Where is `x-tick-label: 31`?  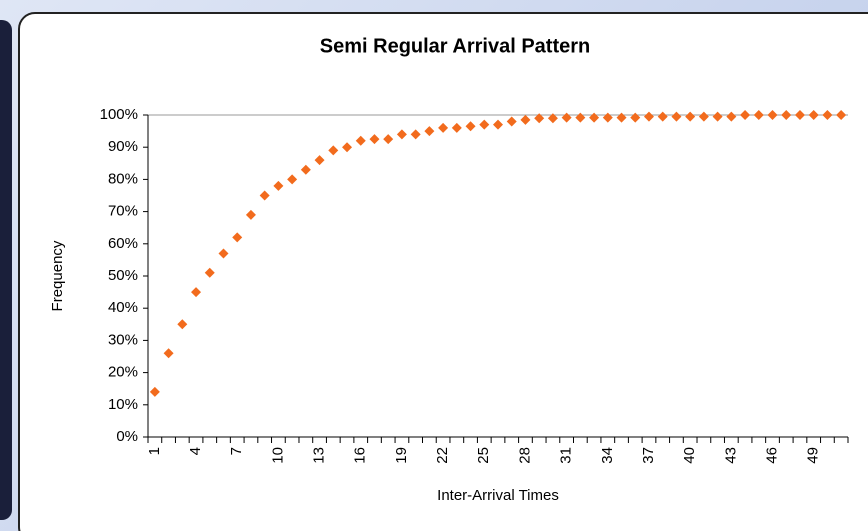
x-tick-label: 31 is located at coordinates (566, 455).